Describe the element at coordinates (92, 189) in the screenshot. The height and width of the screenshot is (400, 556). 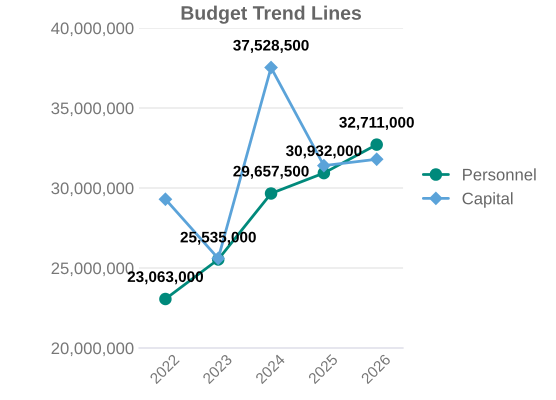
I see `y-tick-label: 30,000,000` at that location.